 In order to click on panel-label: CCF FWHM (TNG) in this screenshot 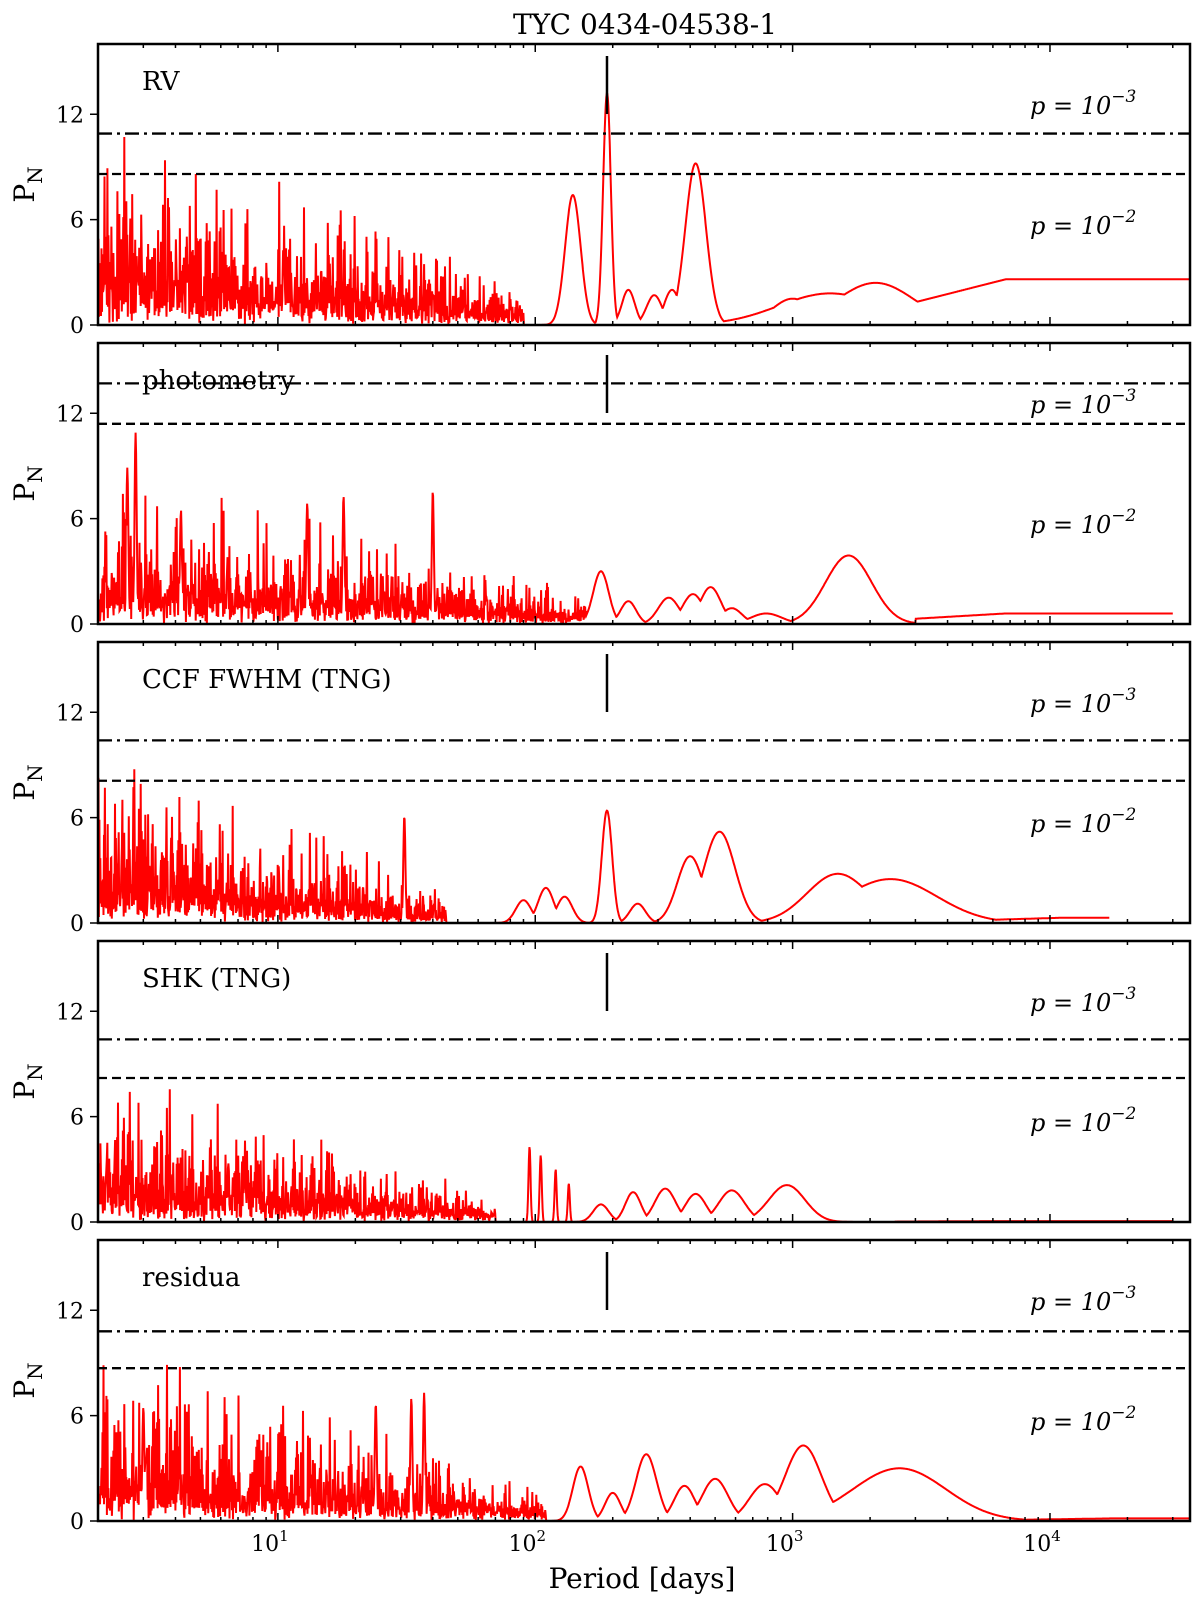, I will do `click(267, 680)`.